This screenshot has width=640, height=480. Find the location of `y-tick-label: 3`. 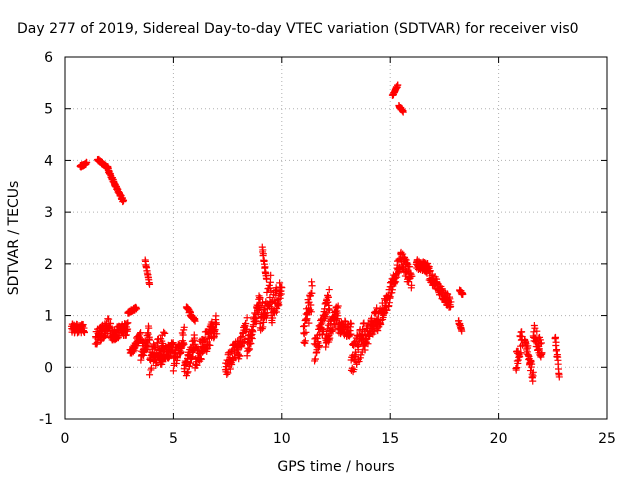

y-tick-label: 3 is located at coordinates (48, 213).